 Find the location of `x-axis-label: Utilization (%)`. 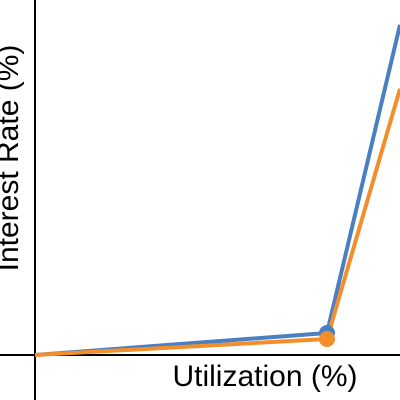

x-axis-label: Utilization (%) is located at coordinates (264, 376).